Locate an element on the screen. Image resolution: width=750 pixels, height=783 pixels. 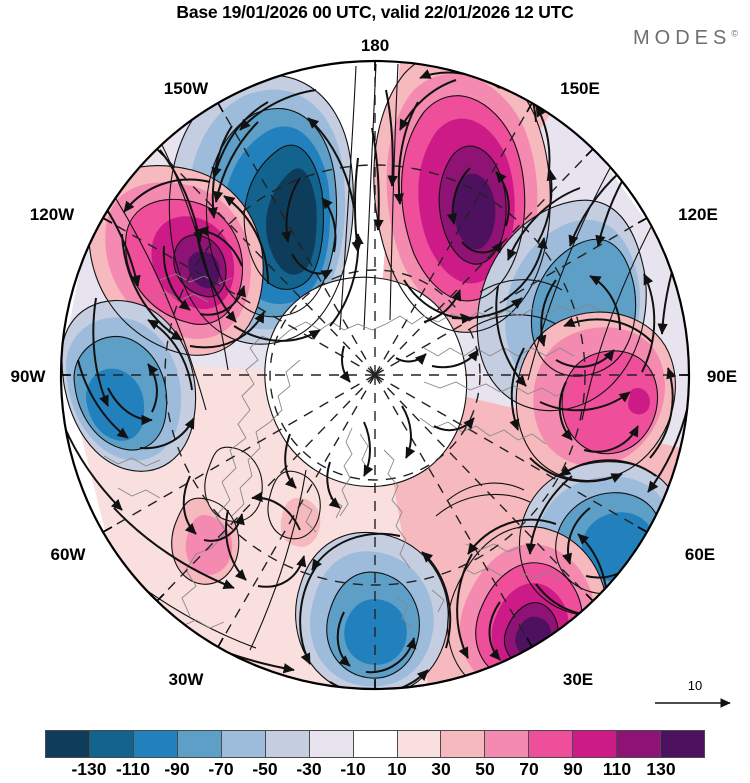
vector-scale-legend: 10 is located at coordinates (695, 698).